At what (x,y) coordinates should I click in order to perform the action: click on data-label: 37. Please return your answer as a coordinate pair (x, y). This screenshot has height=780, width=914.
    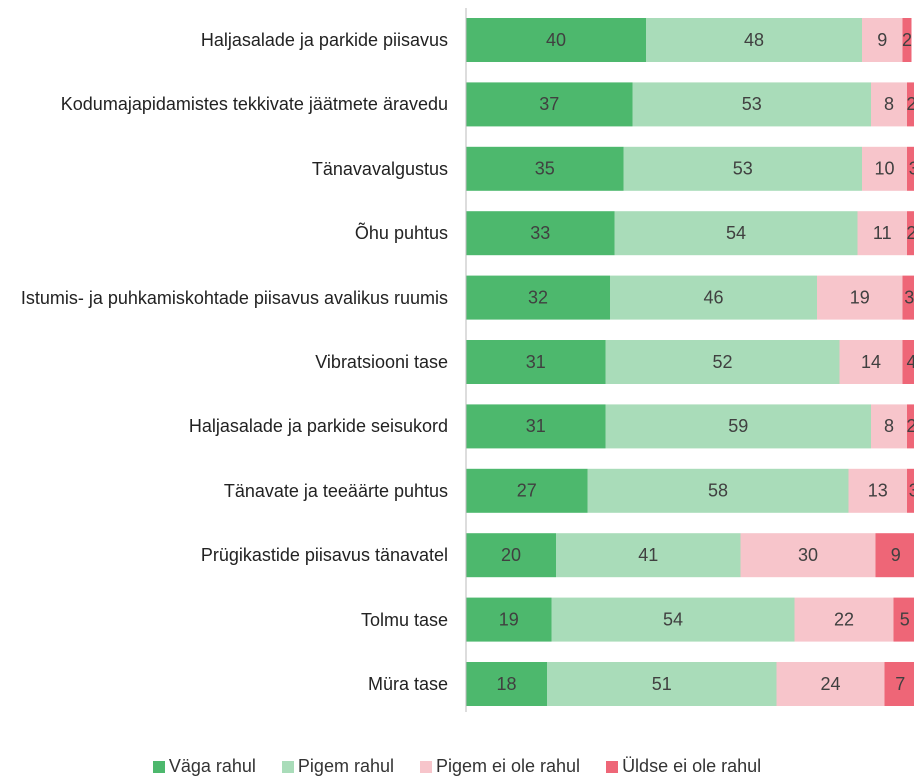
    Looking at the image, I should click on (549, 104).